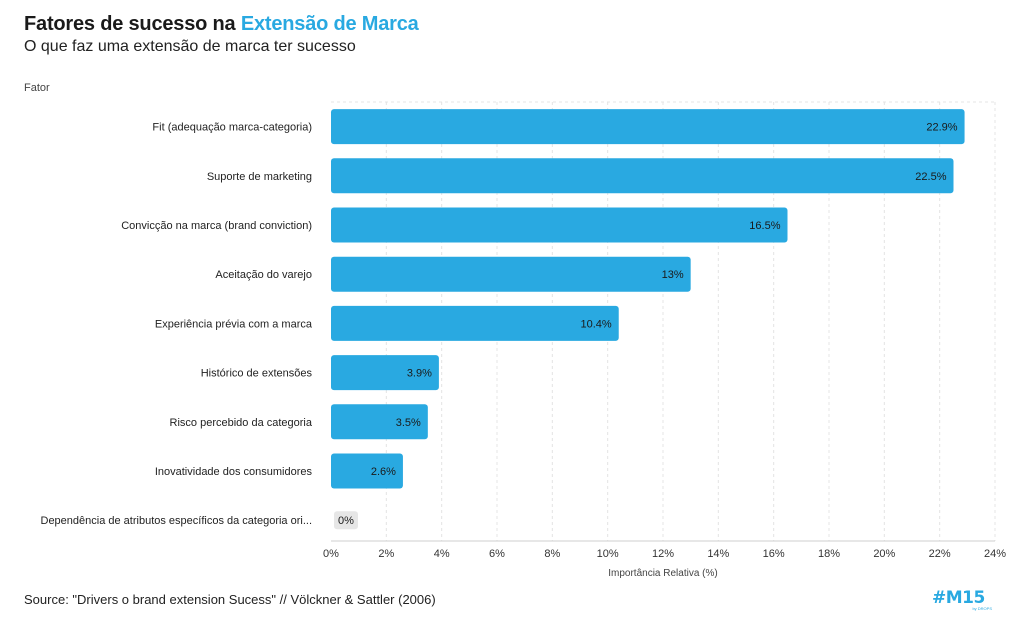 The height and width of the screenshot is (621, 1011). What do you see at coordinates (940, 554) in the screenshot?
I see `x-tick-label: 22%` at bounding box center [940, 554].